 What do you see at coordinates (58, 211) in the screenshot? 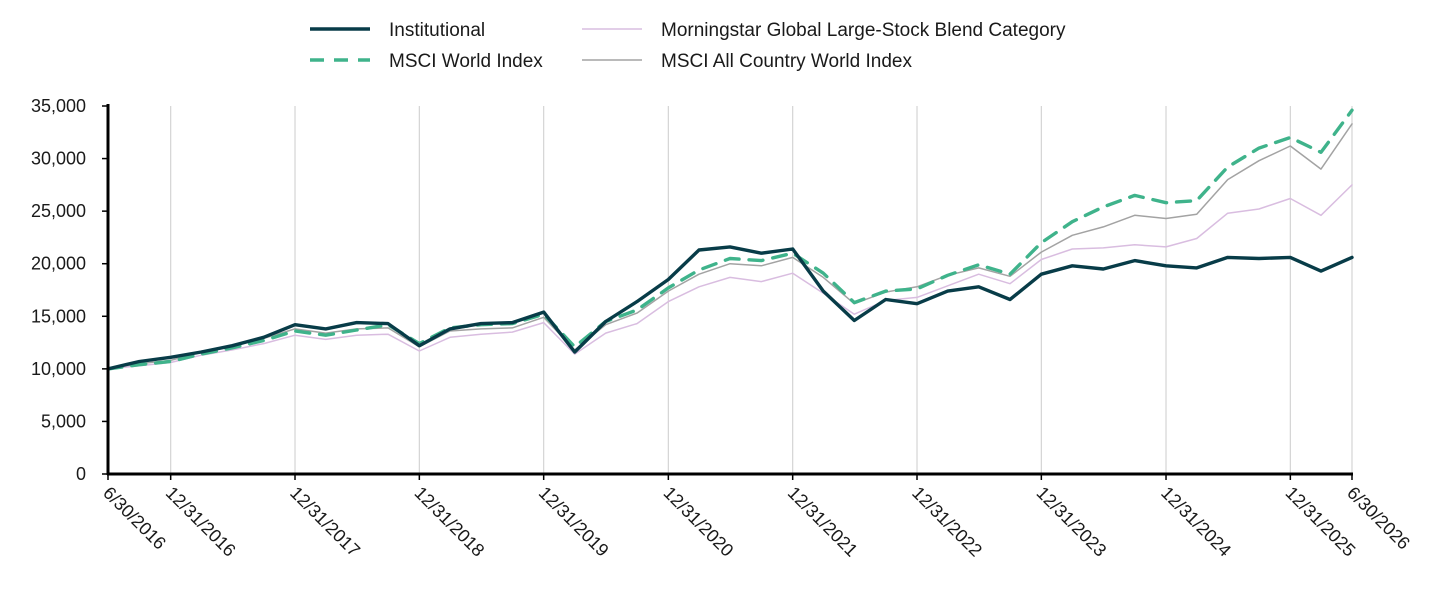
I see `y-tick-label: 25,000` at bounding box center [58, 211].